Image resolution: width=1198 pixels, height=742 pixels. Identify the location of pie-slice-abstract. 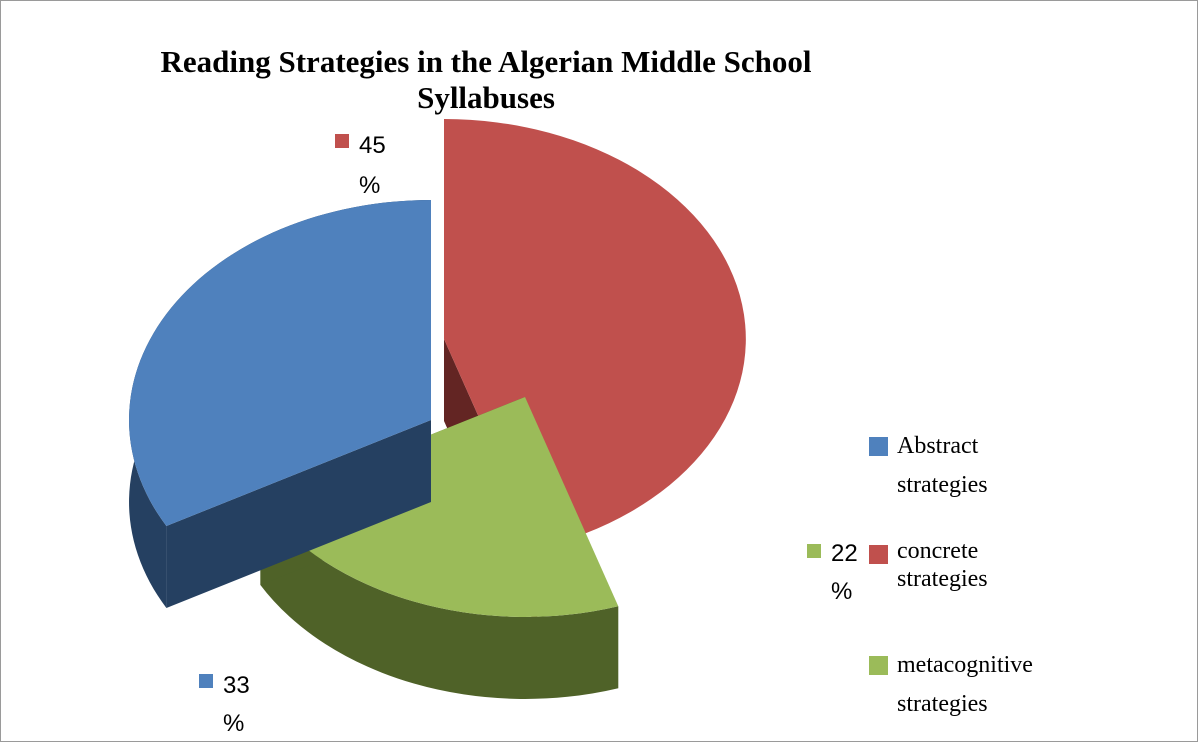
(280, 404).